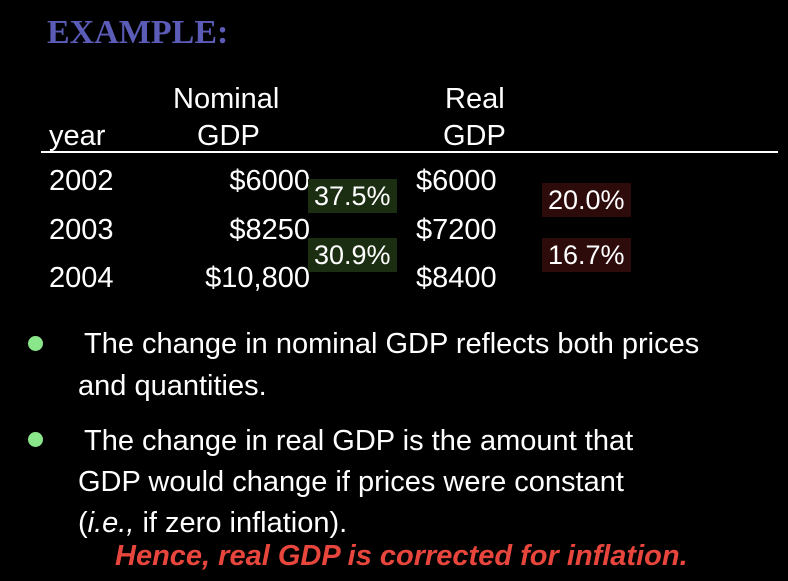 This screenshot has width=788, height=581. I want to click on row-real-gdp: $7200, so click(456, 230).